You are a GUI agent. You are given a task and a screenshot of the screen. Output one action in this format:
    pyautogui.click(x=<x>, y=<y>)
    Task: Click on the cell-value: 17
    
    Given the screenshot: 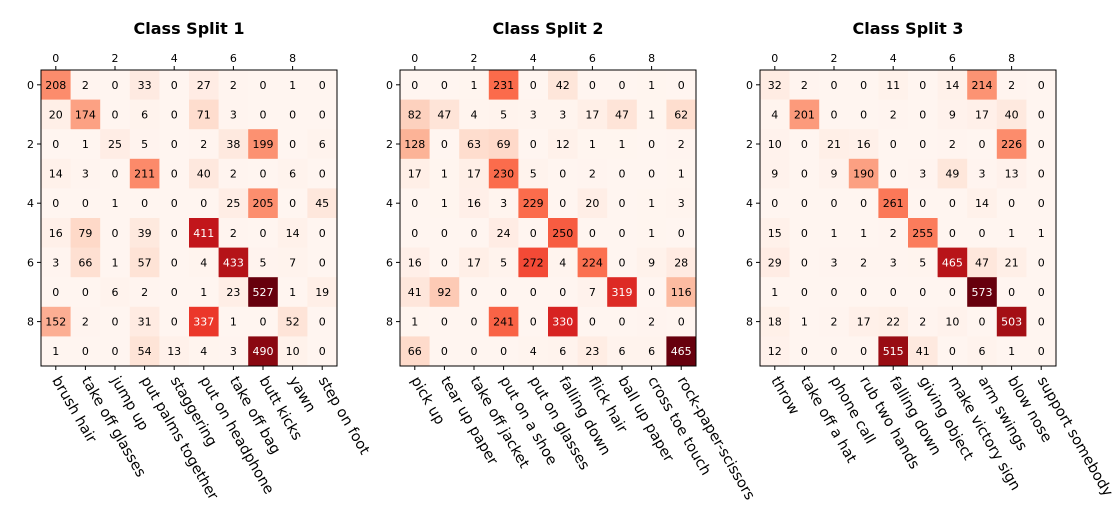 What is the action you would take?
    pyautogui.click(x=474, y=262)
    